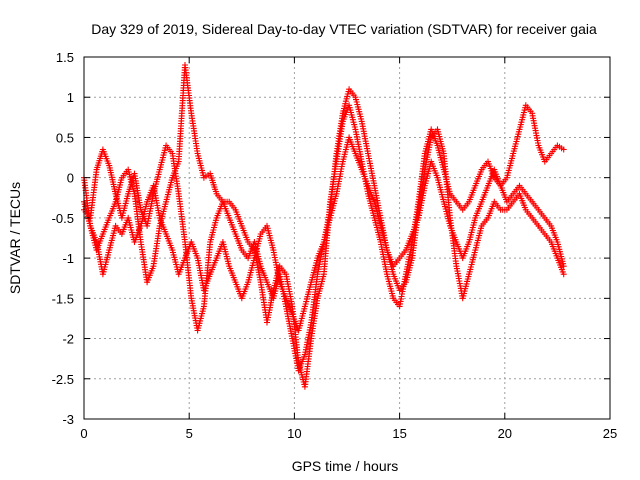  What do you see at coordinates (70, 97) in the screenshot?
I see `y-tick-label: 1` at bounding box center [70, 97].